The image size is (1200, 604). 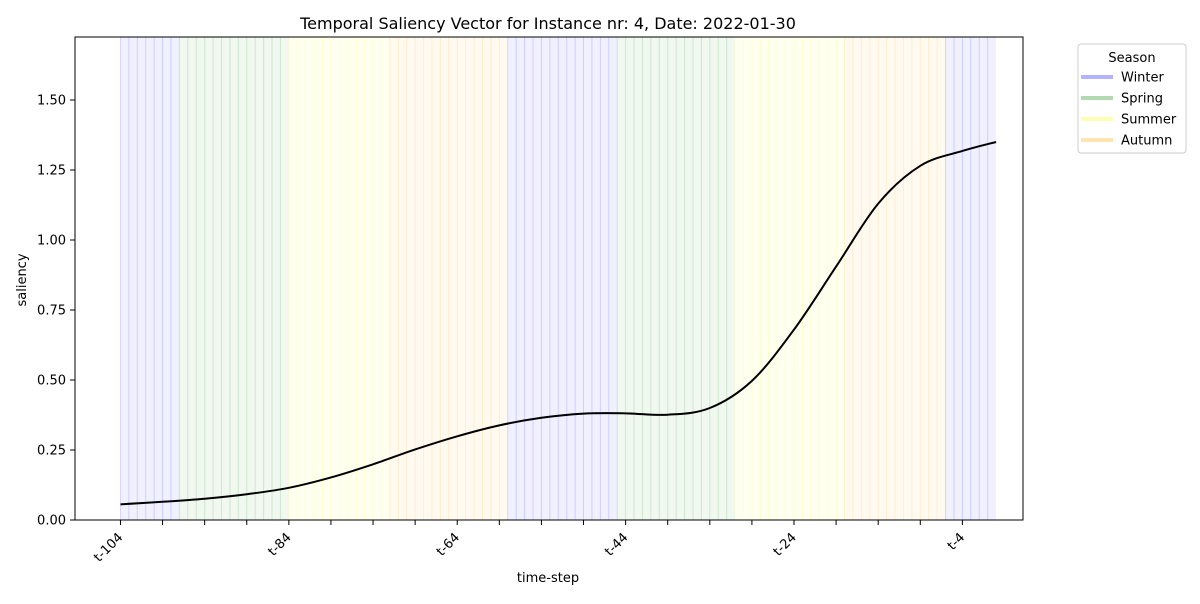 What do you see at coordinates (1143, 78) in the screenshot?
I see `legend-label-winter: Winter` at bounding box center [1143, 78].